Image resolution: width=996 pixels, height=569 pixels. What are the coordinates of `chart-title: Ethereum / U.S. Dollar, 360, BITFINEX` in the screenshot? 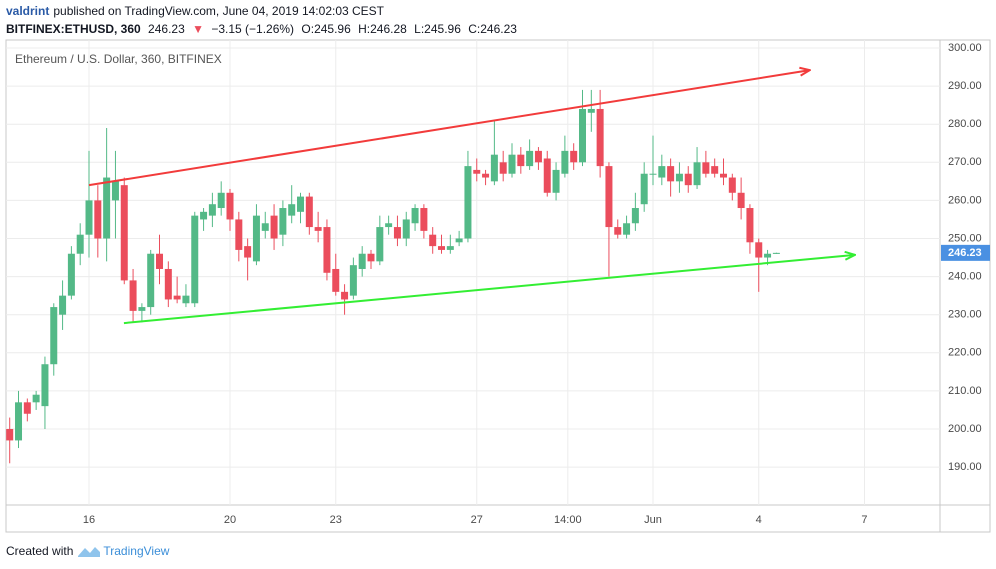 It's located at (118, 59).